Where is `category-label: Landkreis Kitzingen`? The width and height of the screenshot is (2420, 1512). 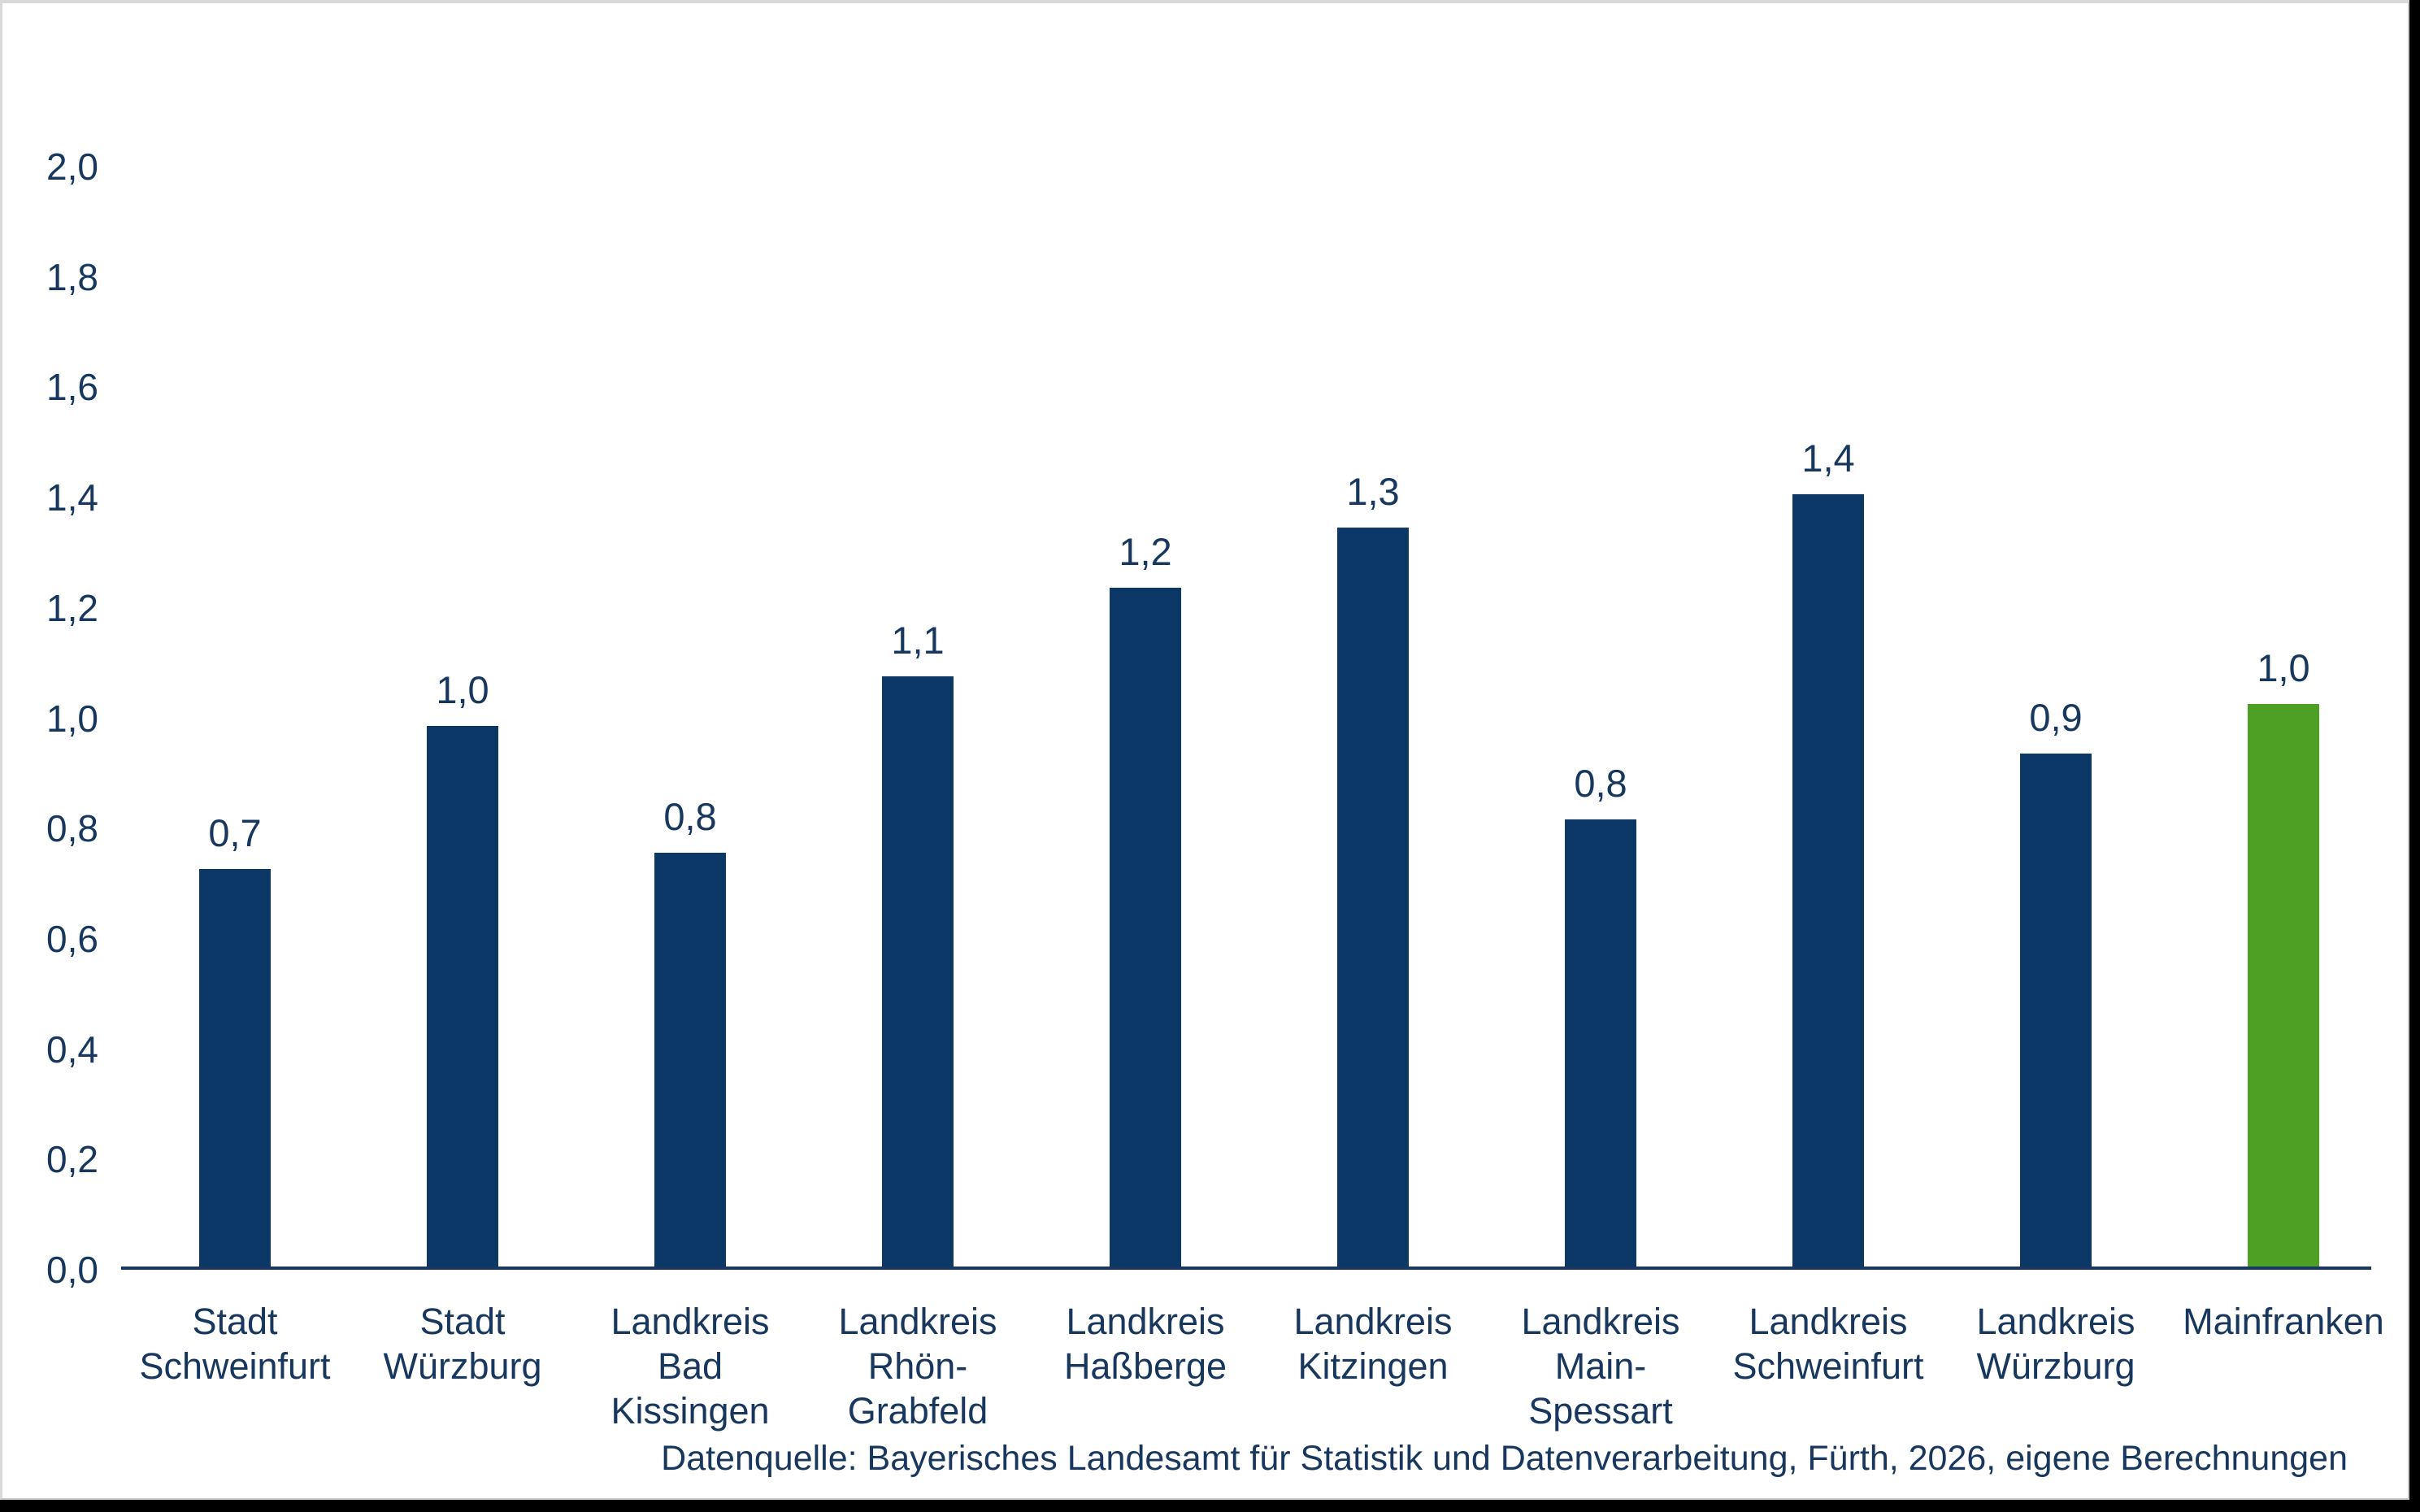
category-label: Landkreis Kitzingen is located at coordinates (1373, 1343).